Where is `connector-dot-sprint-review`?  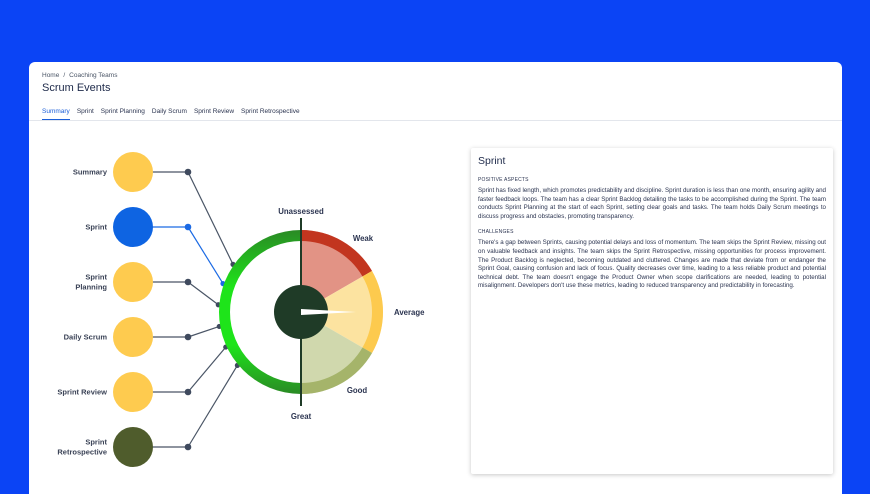
connector-dot-sprint-review is located at coordinates (188, 392).